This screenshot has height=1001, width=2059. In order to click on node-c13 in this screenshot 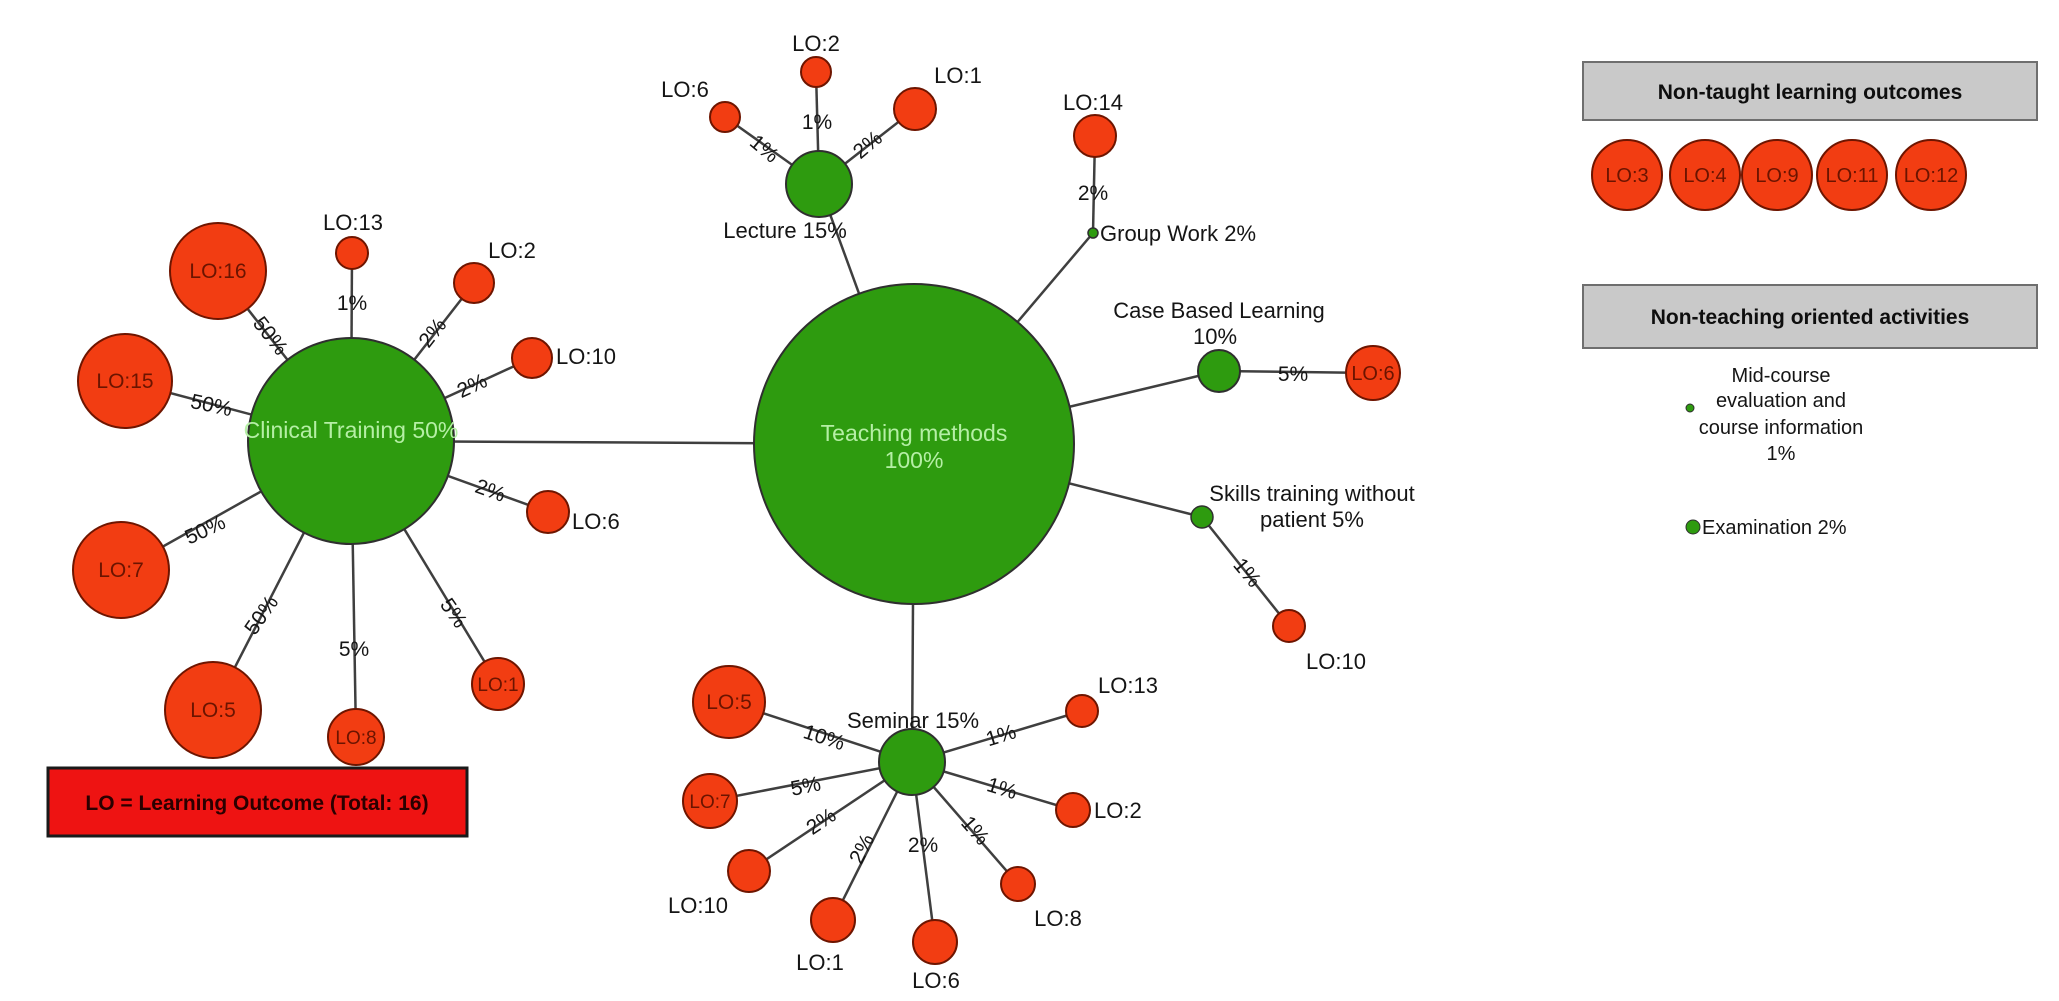, I will do `click(352, 253)`.